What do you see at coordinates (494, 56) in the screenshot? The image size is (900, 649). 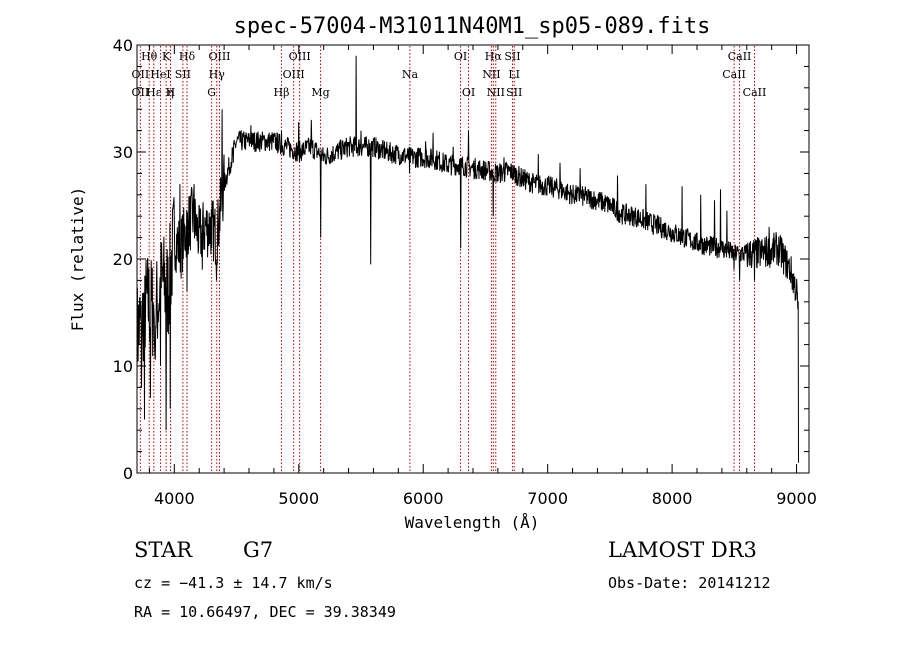 I see `line-label: Hα` at bounding box center [494, 56].